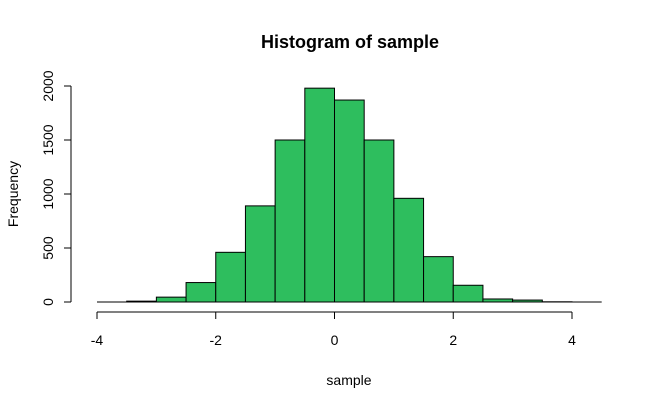  What do you see at coordinates (48, 139) in the screenshot?
I see `y-tick-label: 1500` at bounding box center [48, 139].